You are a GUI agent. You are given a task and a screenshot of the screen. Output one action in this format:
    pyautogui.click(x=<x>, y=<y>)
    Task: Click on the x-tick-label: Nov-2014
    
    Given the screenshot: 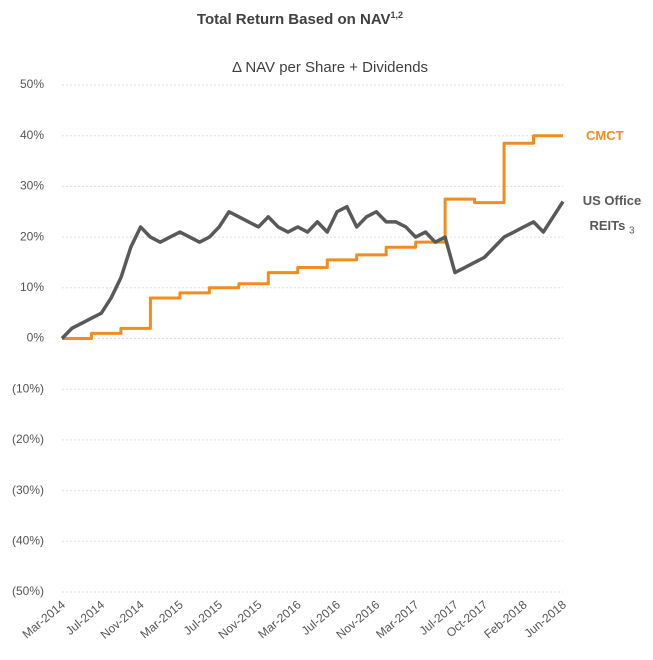 What is the action you would take?
    pyautogui.click(x=122, y=619)
    